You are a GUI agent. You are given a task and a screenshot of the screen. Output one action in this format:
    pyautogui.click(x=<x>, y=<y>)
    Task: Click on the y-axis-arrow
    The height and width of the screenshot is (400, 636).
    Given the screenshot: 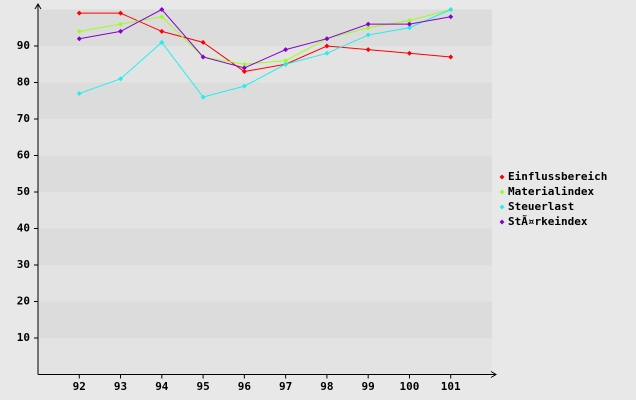 What is the action you would take?
    pyautogui.click(x=38, y=6)
    